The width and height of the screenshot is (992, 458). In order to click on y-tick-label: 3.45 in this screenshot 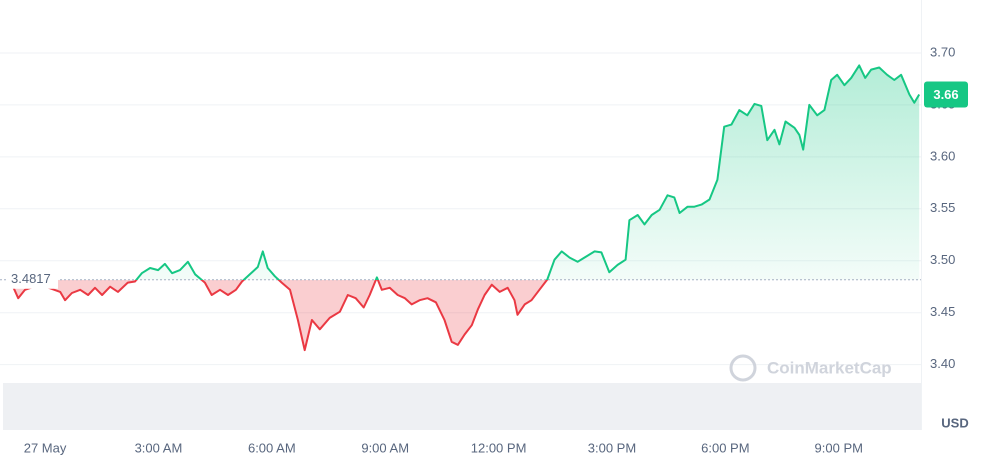, I will do `click(942, 311)`.